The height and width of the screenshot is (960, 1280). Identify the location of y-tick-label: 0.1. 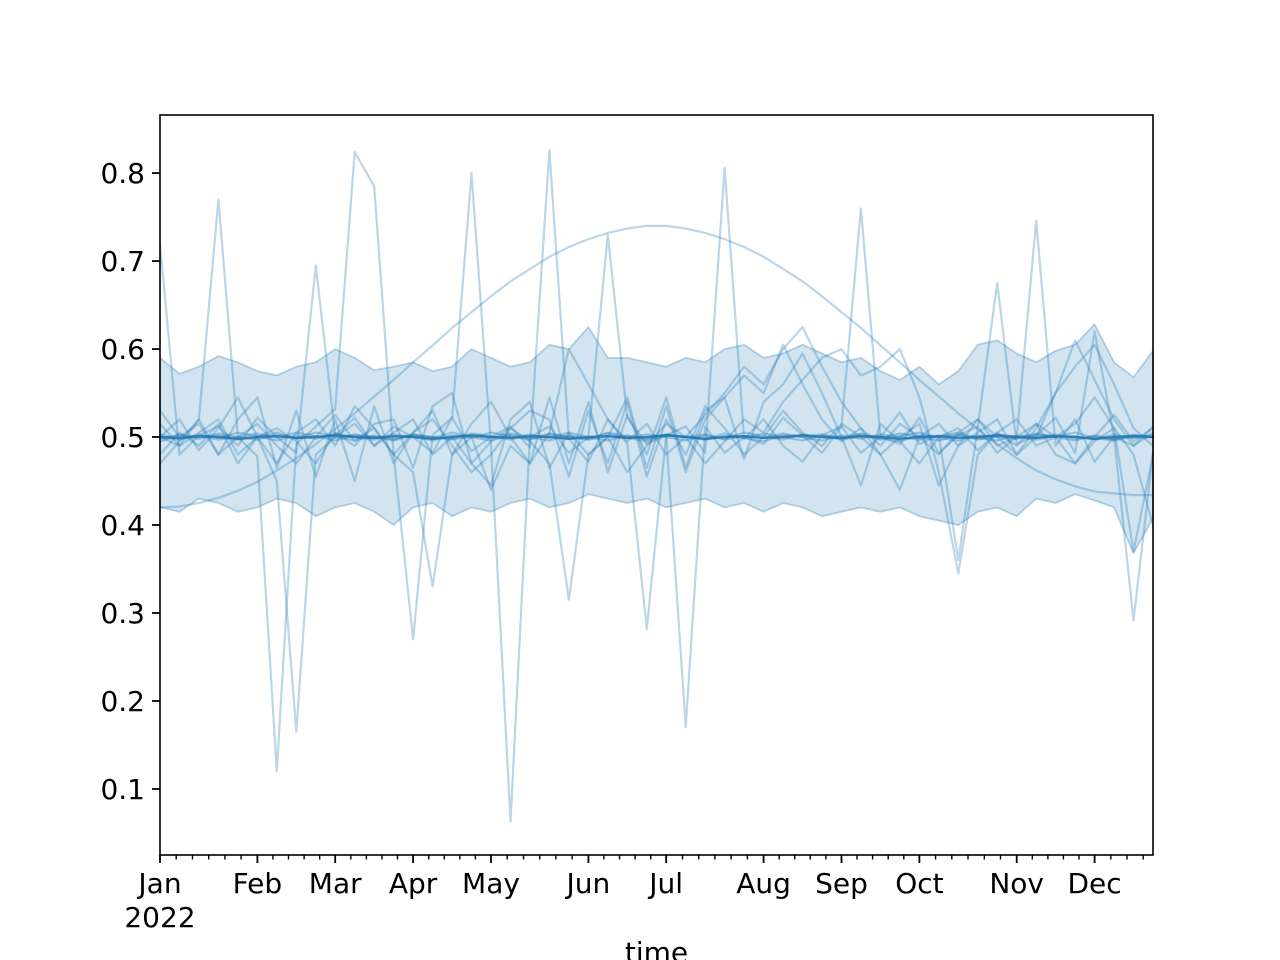
(122, 789).